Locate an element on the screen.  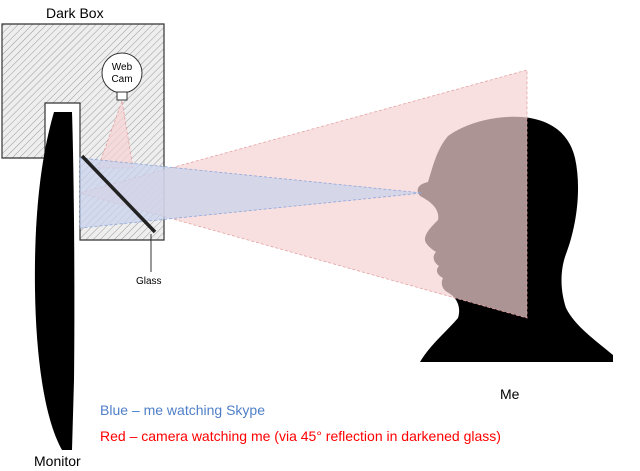
glass-label: Glass is located at coordinates (149, 281).